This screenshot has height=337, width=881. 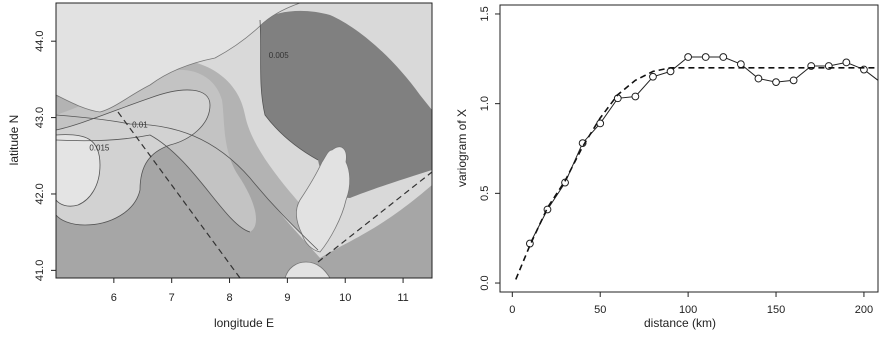 What do you see at coordinates (279, 55) in the screenshot?
I see `contour-label: 0.005` at bounding box center [279, 55].